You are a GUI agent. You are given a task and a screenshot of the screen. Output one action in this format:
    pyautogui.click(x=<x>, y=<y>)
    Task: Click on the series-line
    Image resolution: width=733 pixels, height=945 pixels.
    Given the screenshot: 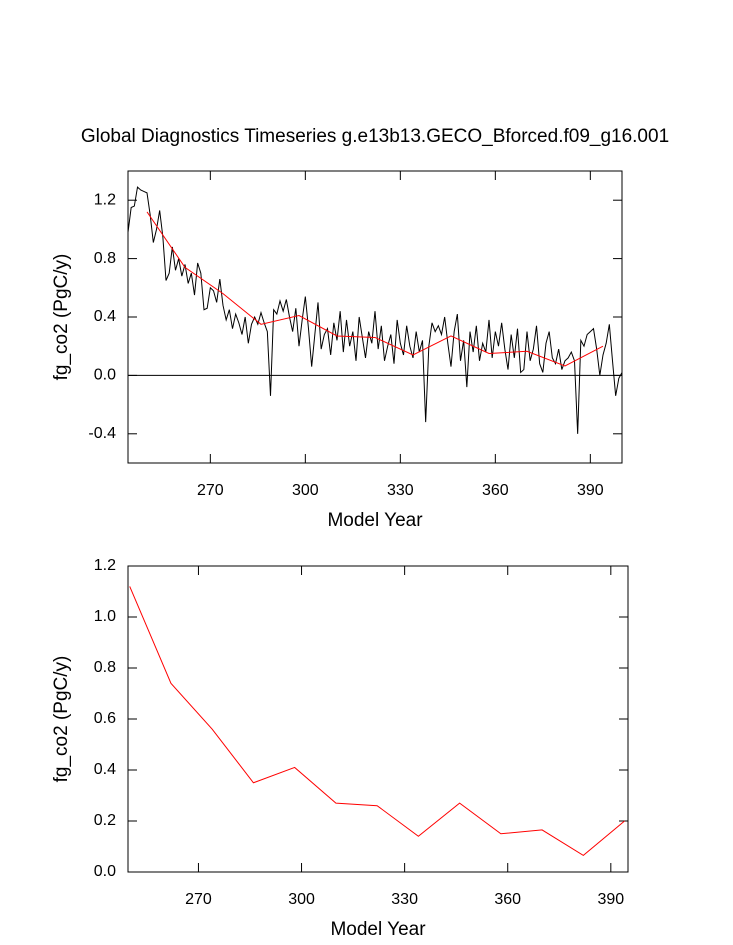 What is the action you would take?
    pyautogui.click(x=375, y=289)
    